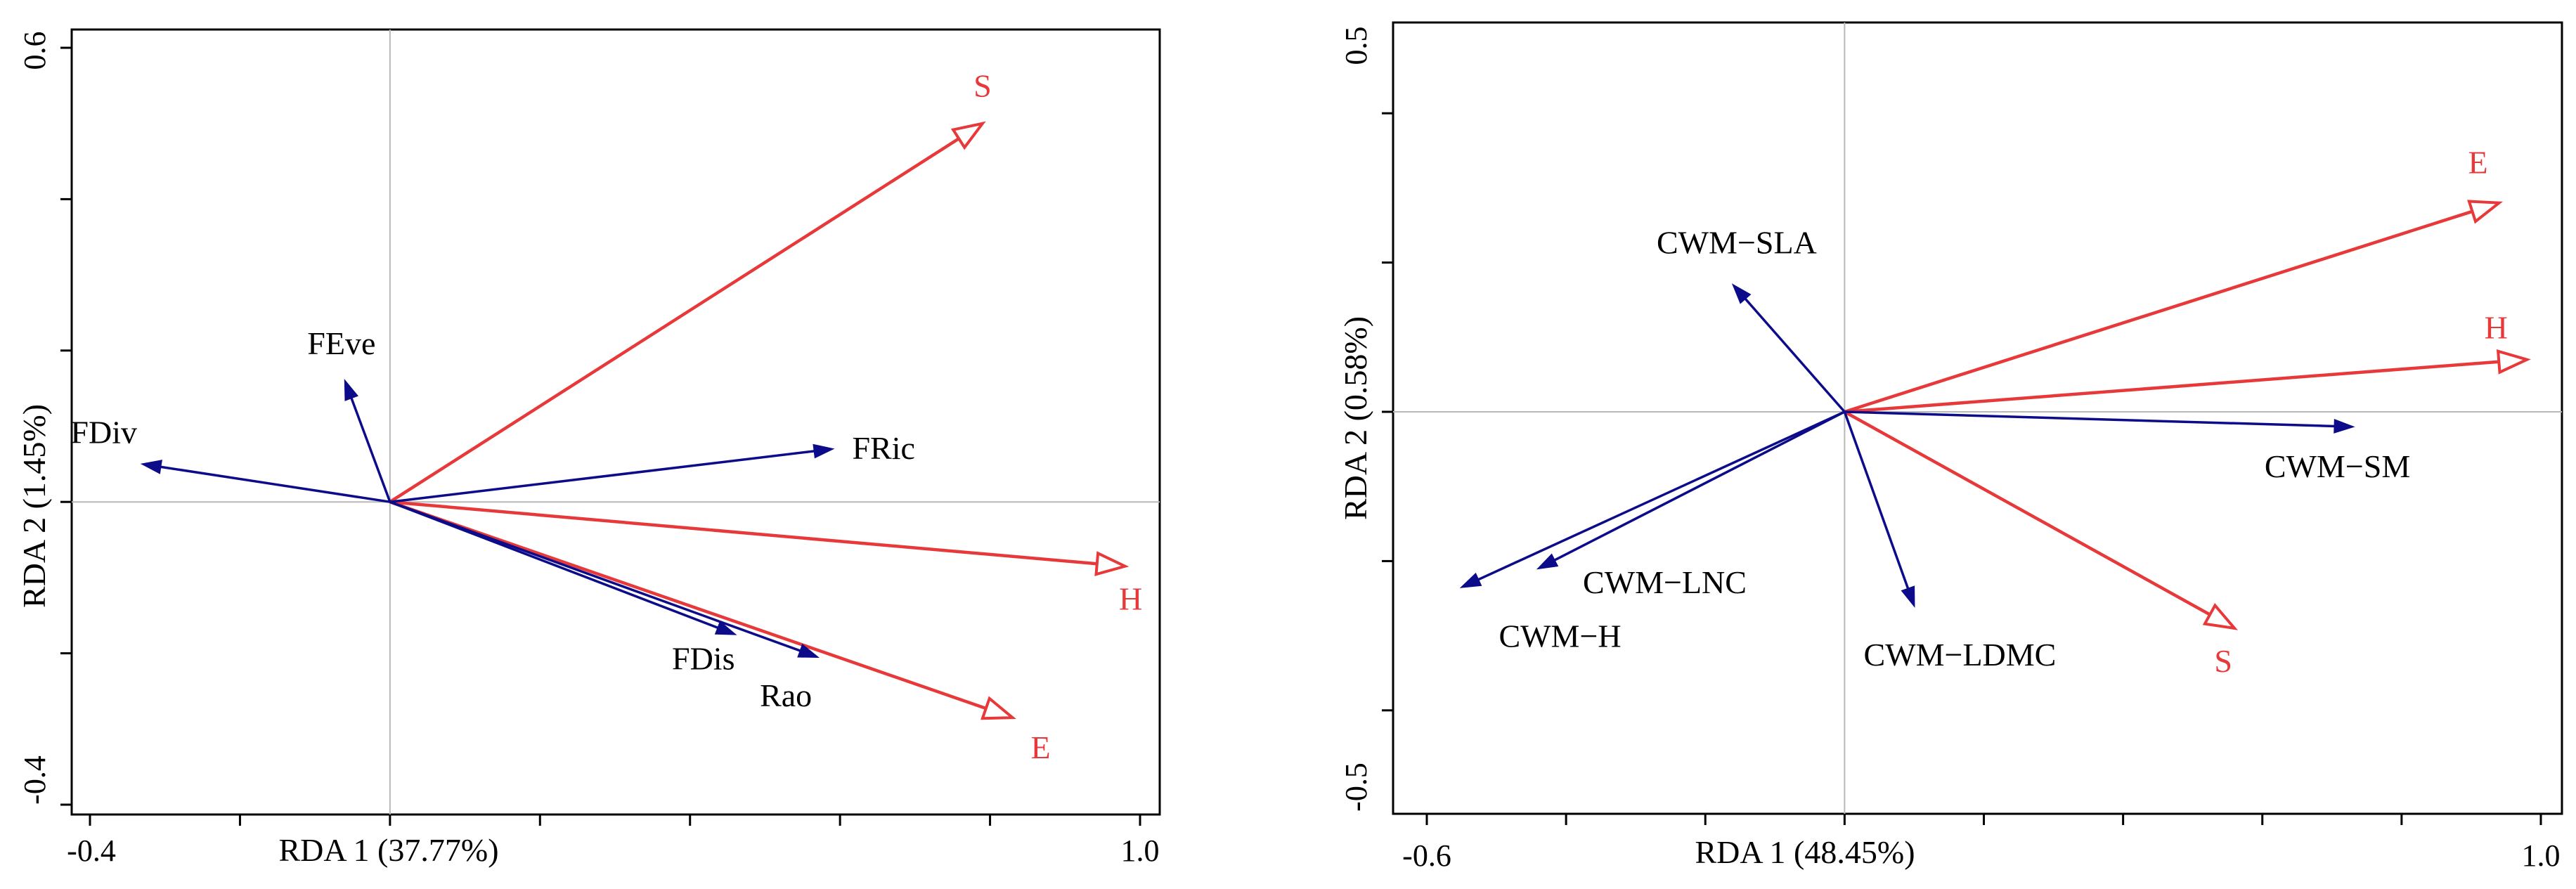 Image resolution: width=2576 pixels, height=889 pixels. Describe the element at coordinates (1355, 418) in the screenshot. I see `right-y-axis-label: RDA 2 (0.58%)` at that location.